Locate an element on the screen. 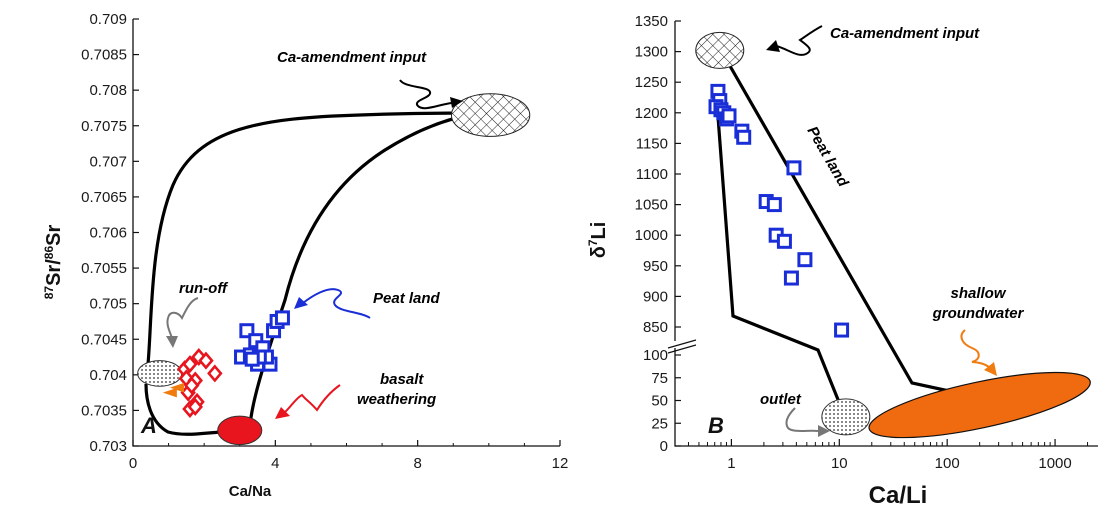 Image resolution: width=1110 pixels, height=509 pixels. panel-a-annotation-basalt: basalt is located at coordinates (402, 379).